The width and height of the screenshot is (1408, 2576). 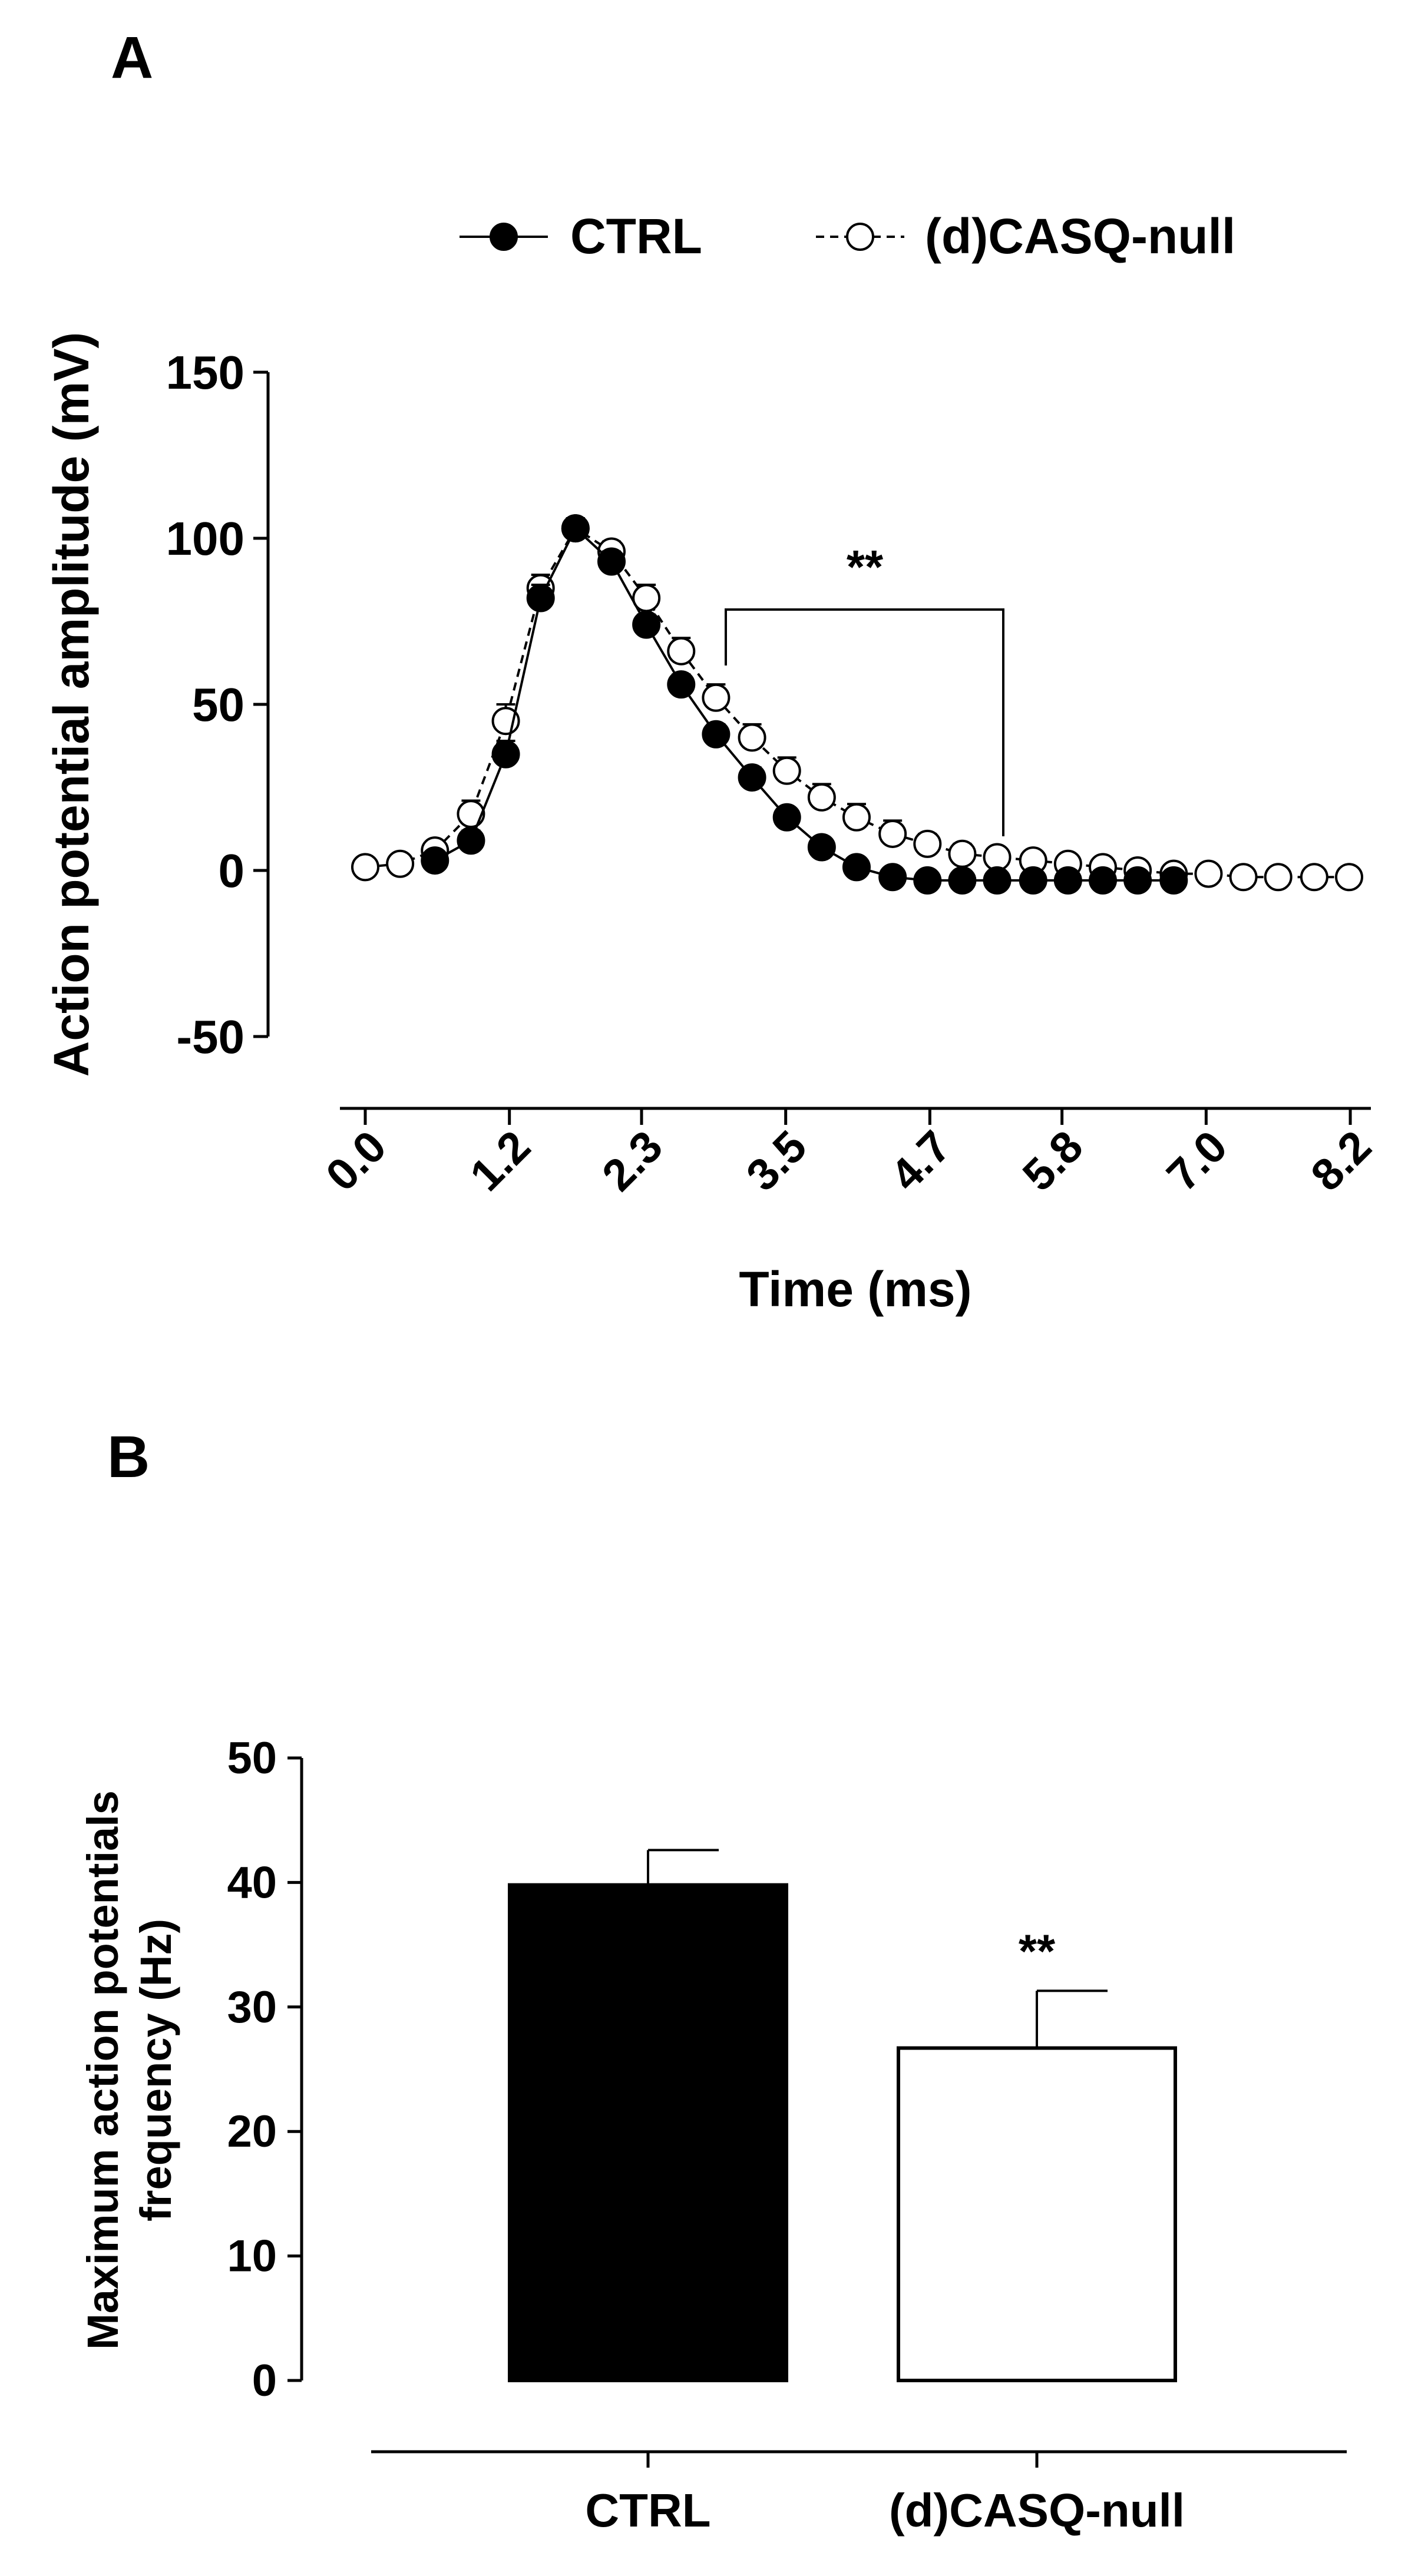 I want to click on y-tick-label: 150, so click(x=205, y=372).